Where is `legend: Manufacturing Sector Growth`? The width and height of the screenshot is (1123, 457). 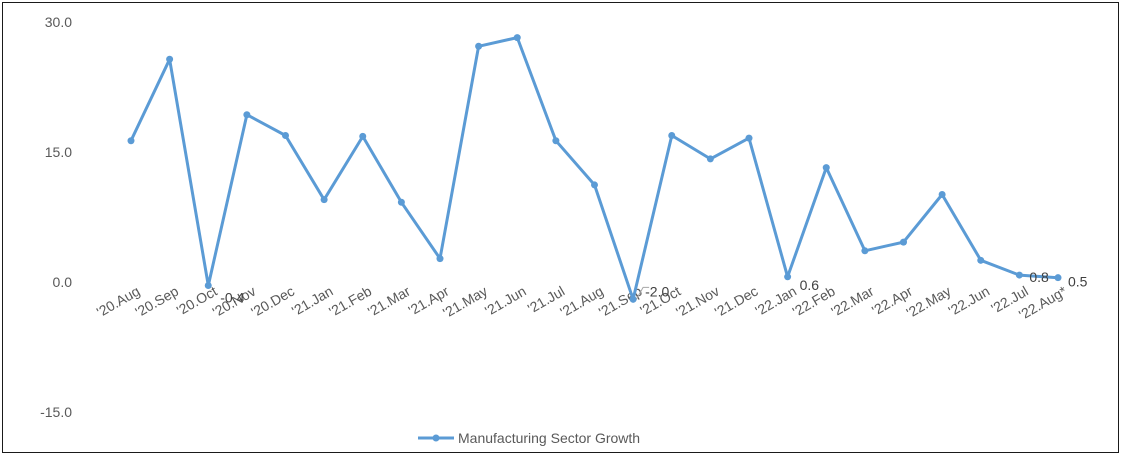
legend: Manufacturing Sector Growth is located at coordinates (529, 438).